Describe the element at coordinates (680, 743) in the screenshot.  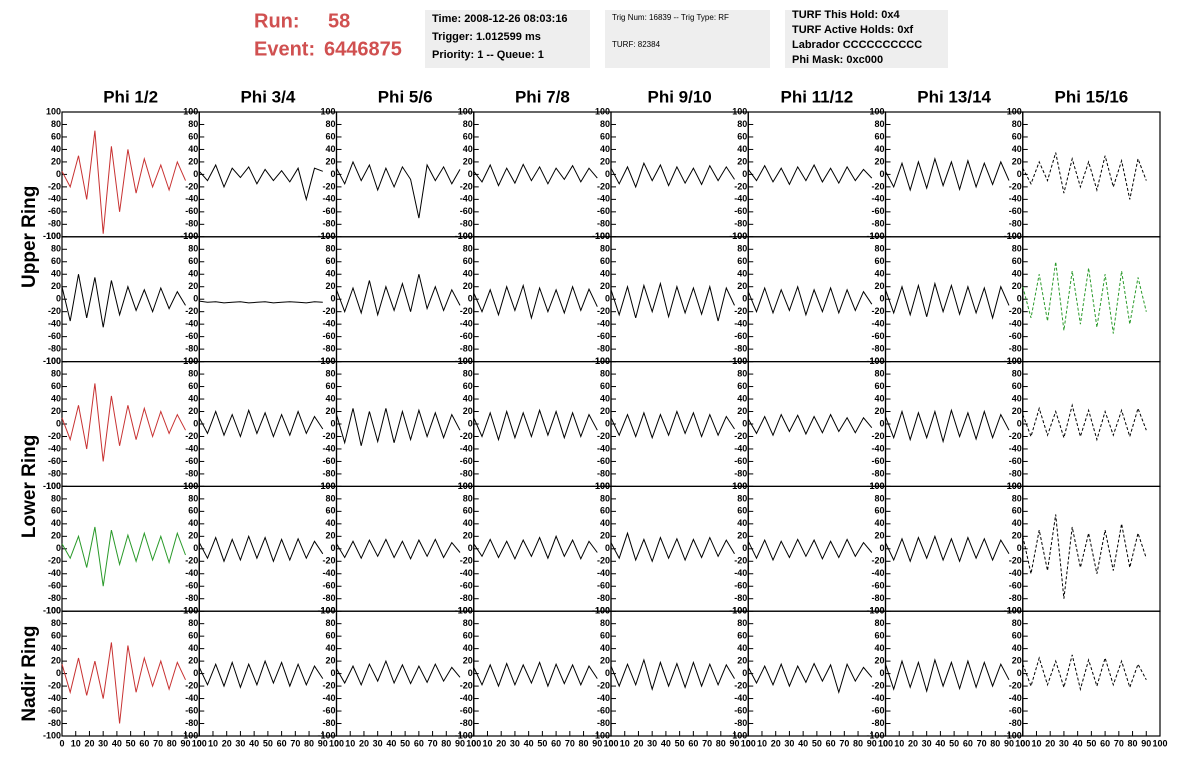
I see `x-tick-label: 50` at that location.